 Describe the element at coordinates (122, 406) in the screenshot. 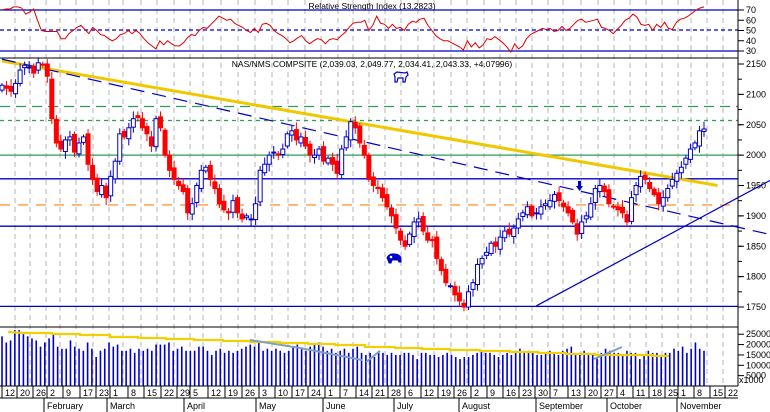

I see `month-label: March` at that location.